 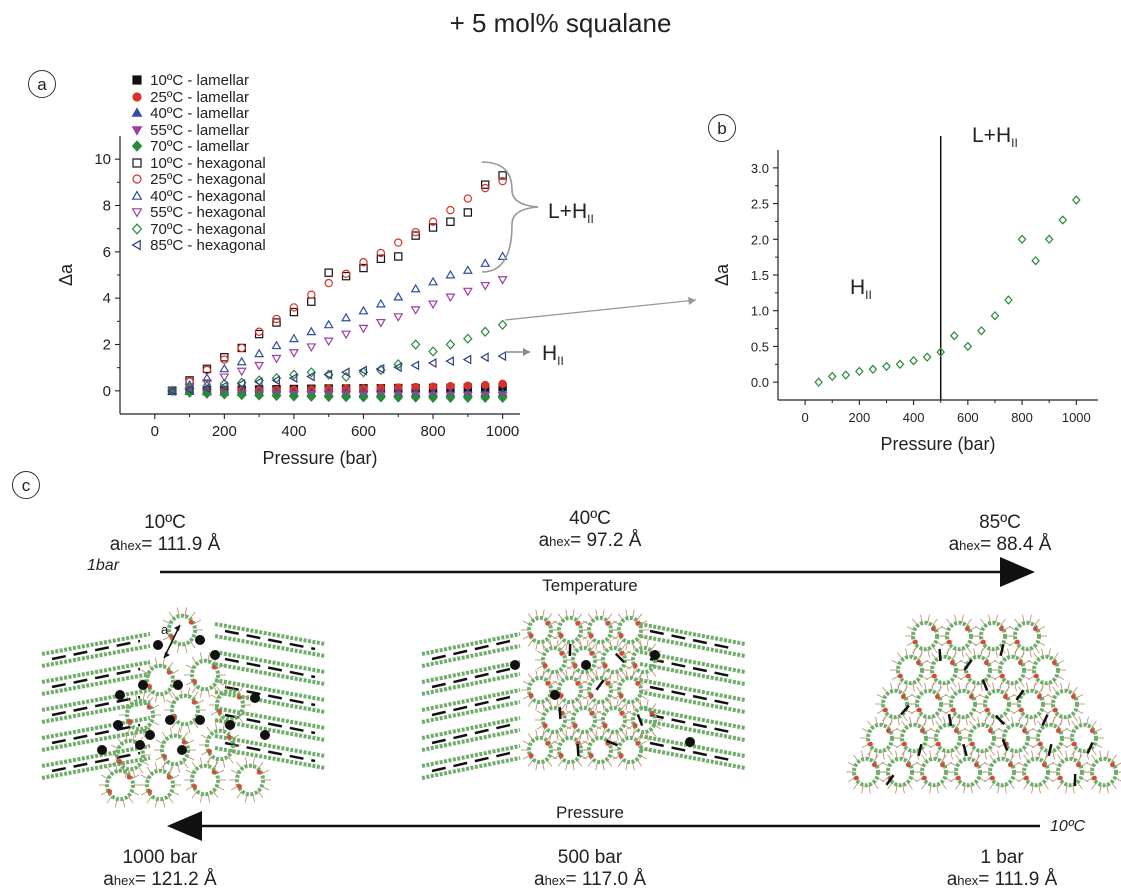 I want to click on legend-marker, so click(x=137, y=112).